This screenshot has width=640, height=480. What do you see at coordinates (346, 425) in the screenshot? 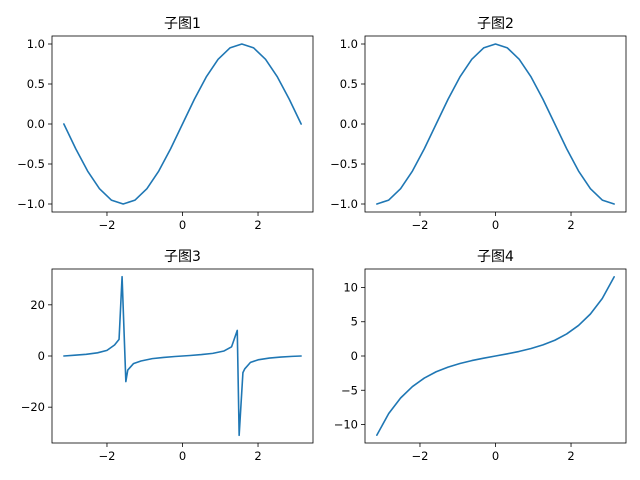
I see `subplot-4-ytick-label: −10` at bounding box center [346, 425].